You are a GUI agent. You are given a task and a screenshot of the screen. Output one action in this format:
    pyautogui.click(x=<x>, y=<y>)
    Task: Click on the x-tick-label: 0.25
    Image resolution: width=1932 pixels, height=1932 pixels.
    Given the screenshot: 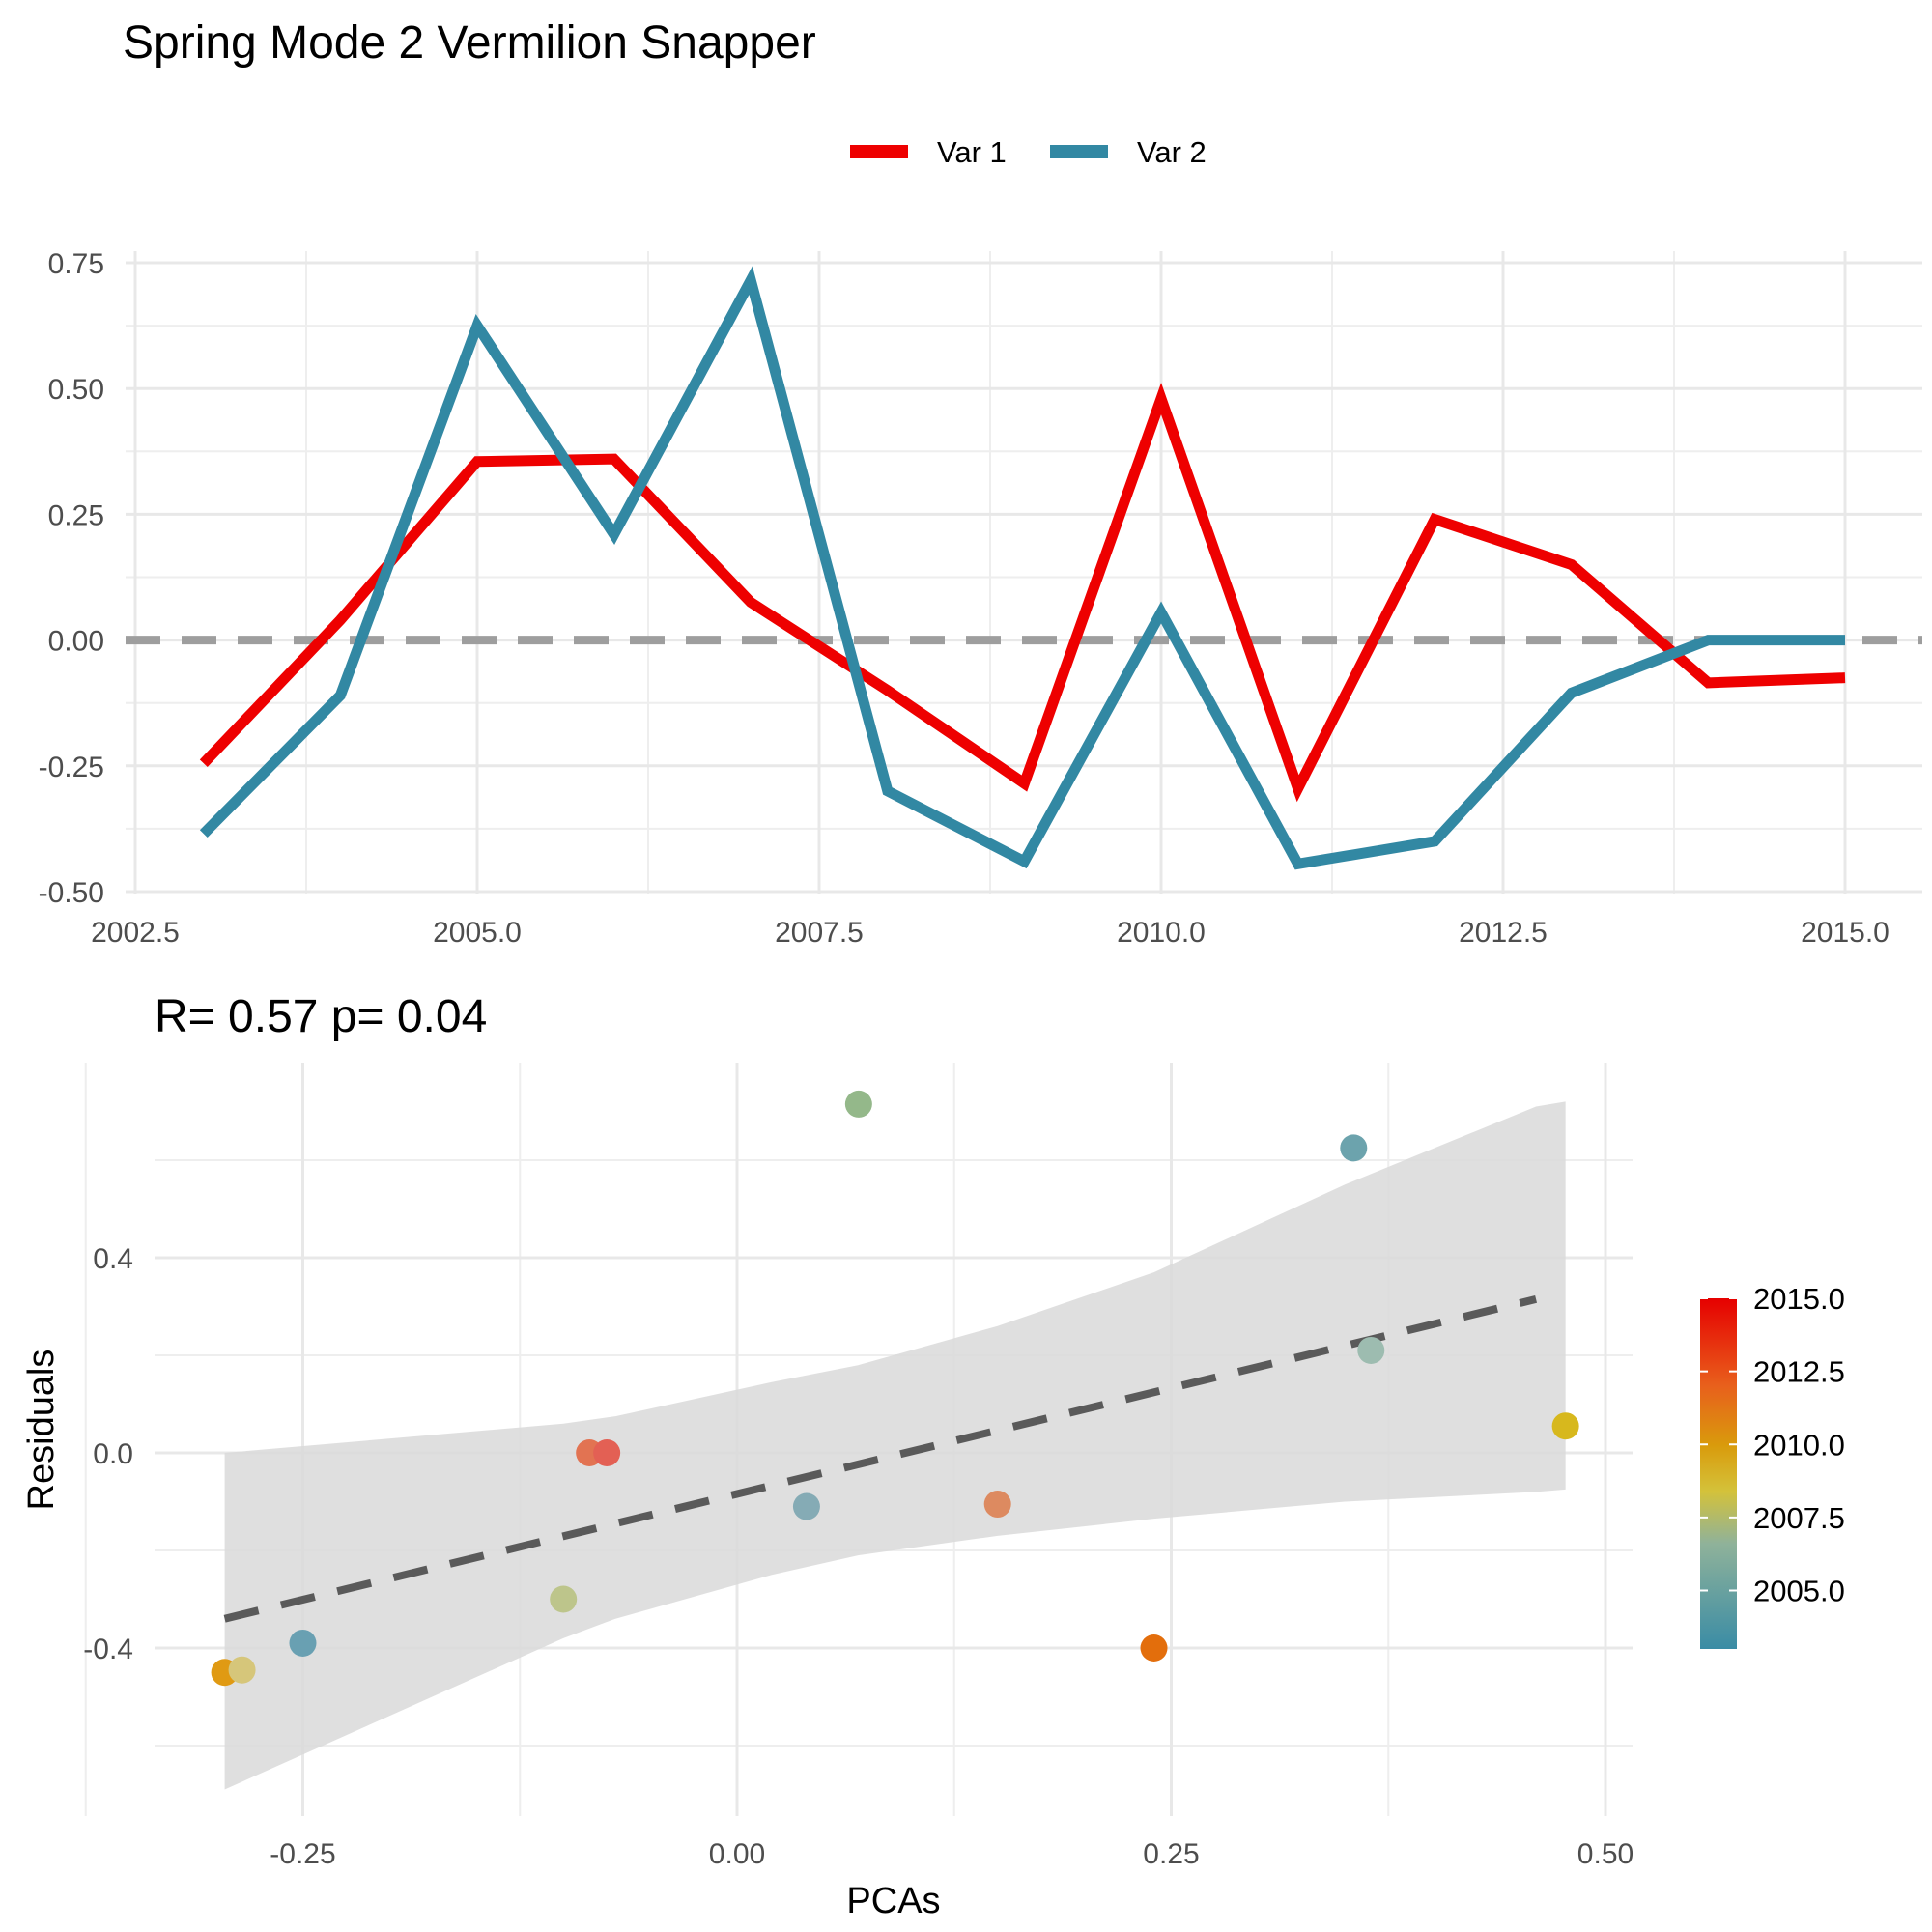 What is the action you would take?
    pyautogui.click(x=1171, y=1854)
    